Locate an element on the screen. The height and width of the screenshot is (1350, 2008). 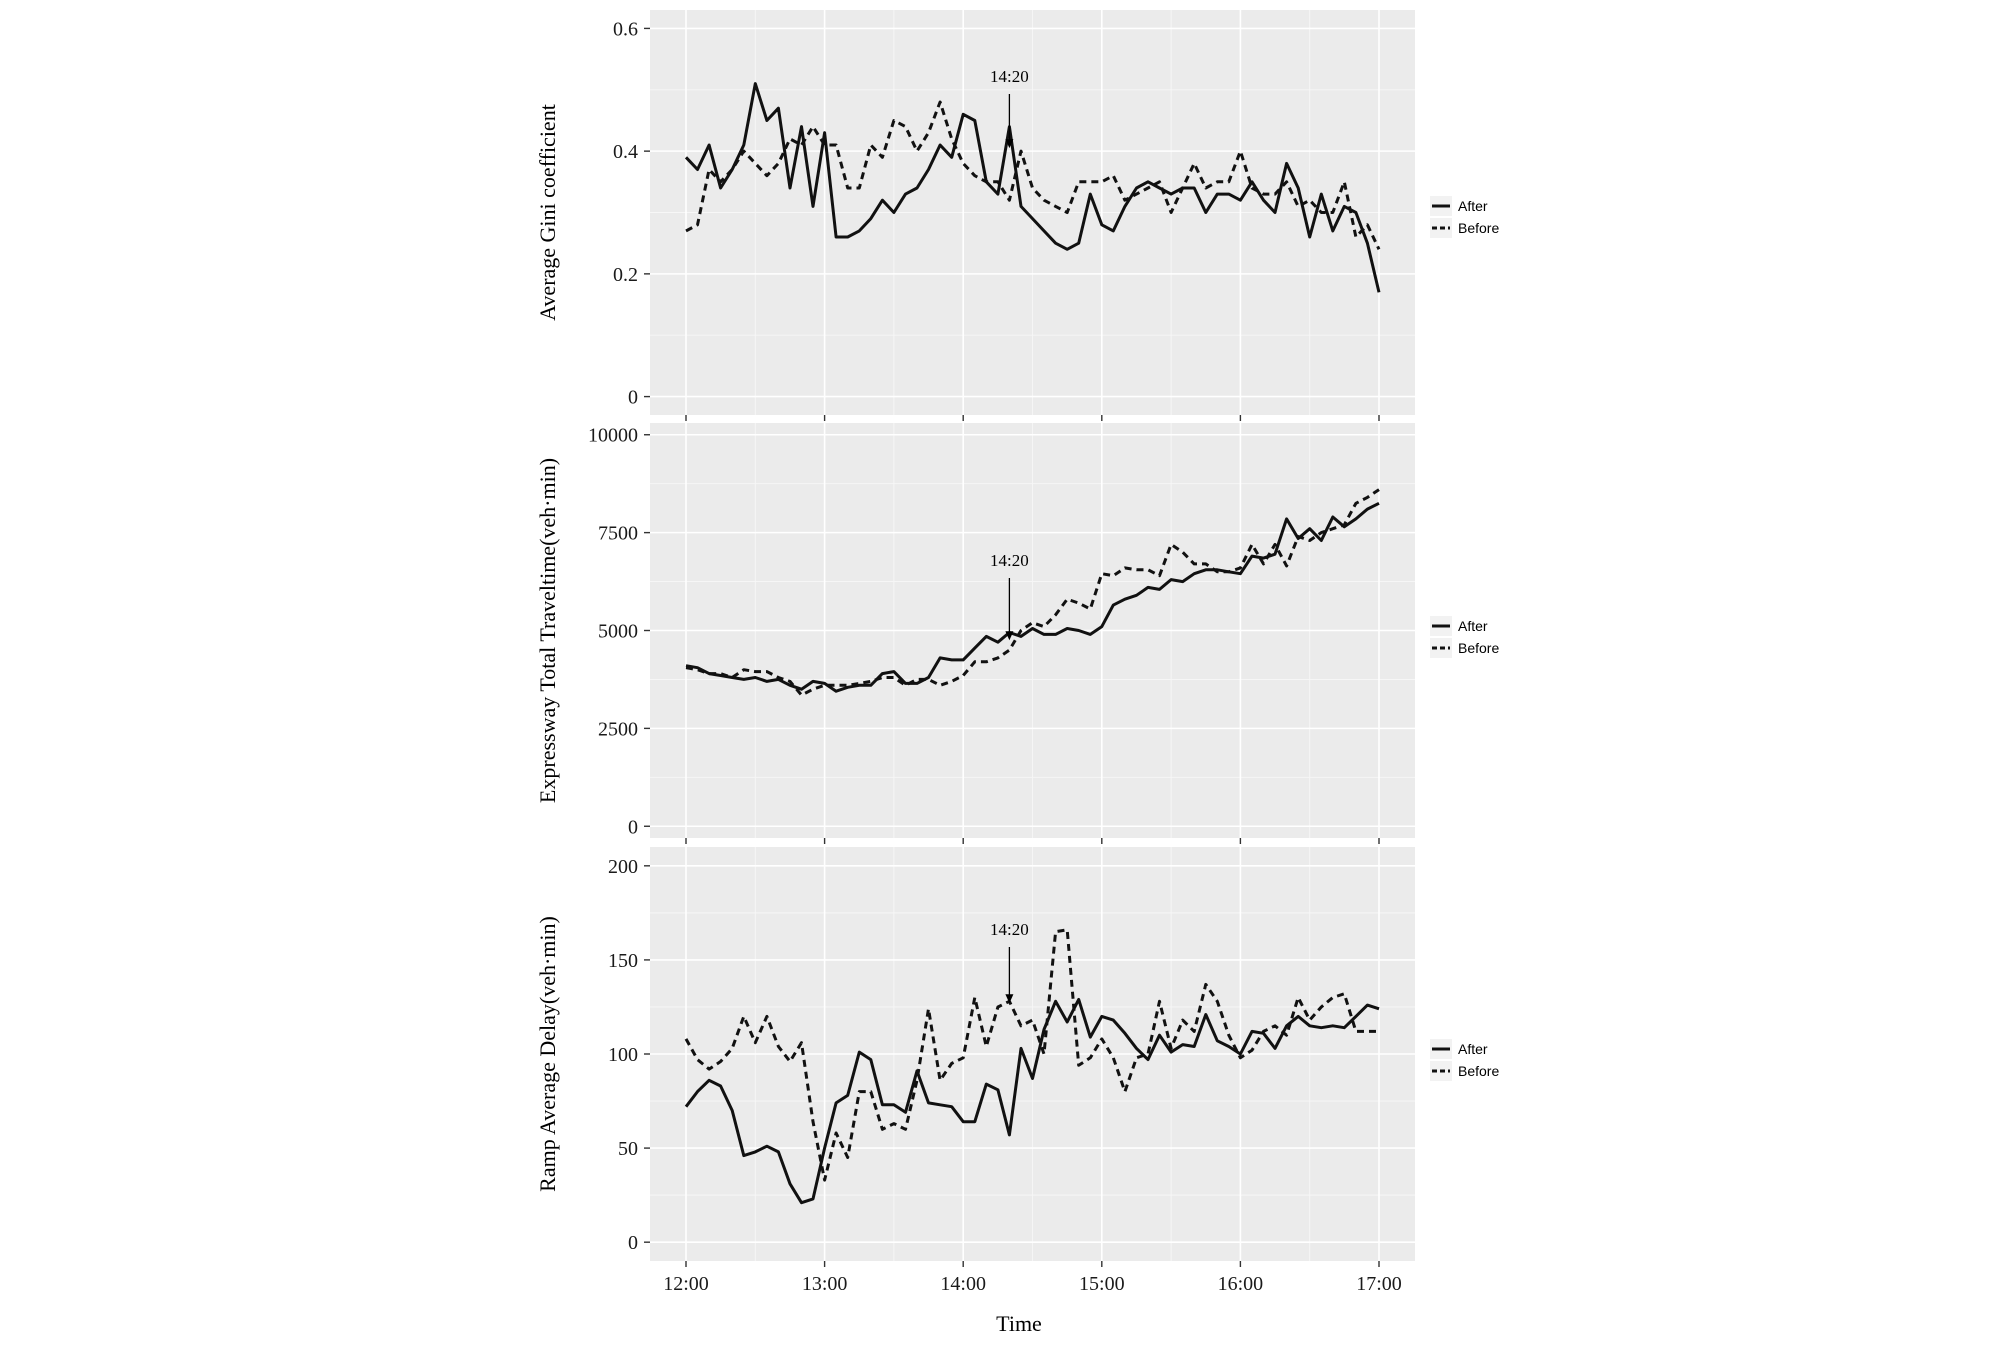
x-axis: 12:00 13:00 14:00 15:00 16:00 17:00 Time is located at coordinates (1032, 1304).